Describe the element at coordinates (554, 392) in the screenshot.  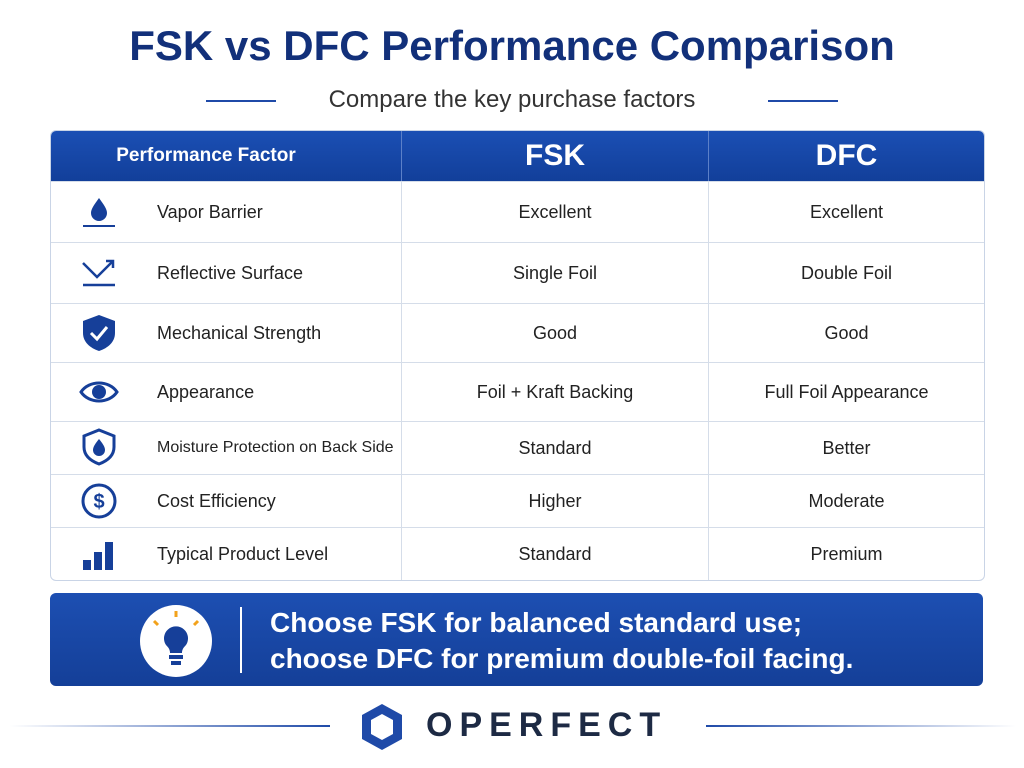
I see `value-cell: Foil + Kraft Backing` at that location.